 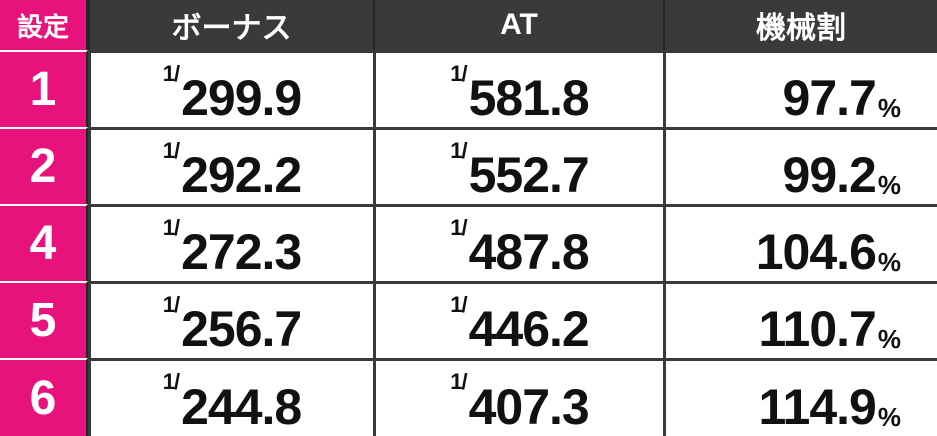 What do you see at coordinates (529, 175) in the screenshot?
I see `at-value: 552.7` at bounding box center [529, 175].